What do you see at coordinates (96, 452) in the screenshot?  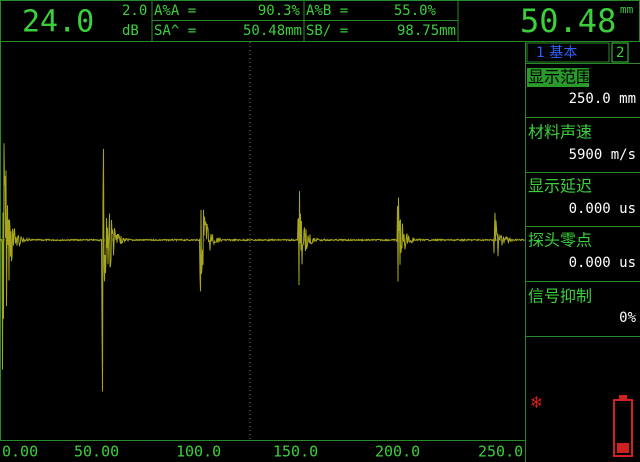 I see `x-label: 50.00` at bounding box center [96, 452].